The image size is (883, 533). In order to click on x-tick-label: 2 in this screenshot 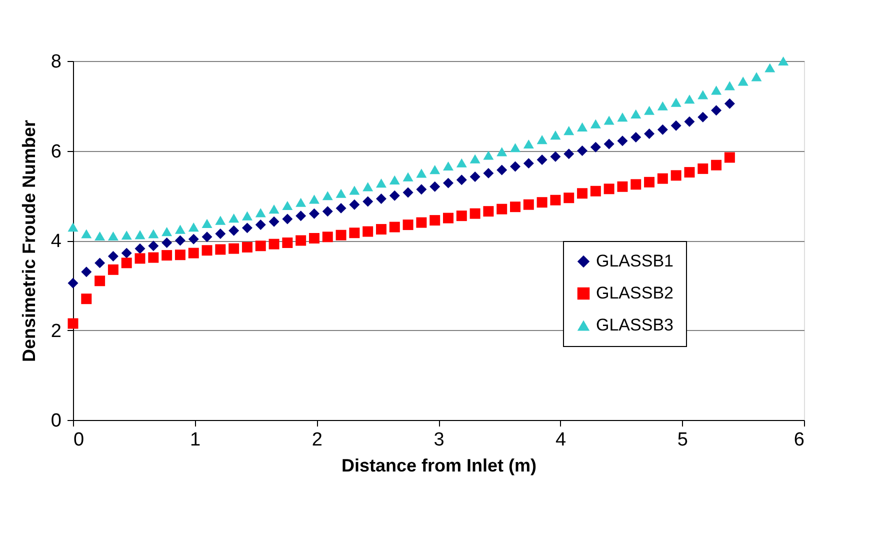, I will do `click(317, 440)`.